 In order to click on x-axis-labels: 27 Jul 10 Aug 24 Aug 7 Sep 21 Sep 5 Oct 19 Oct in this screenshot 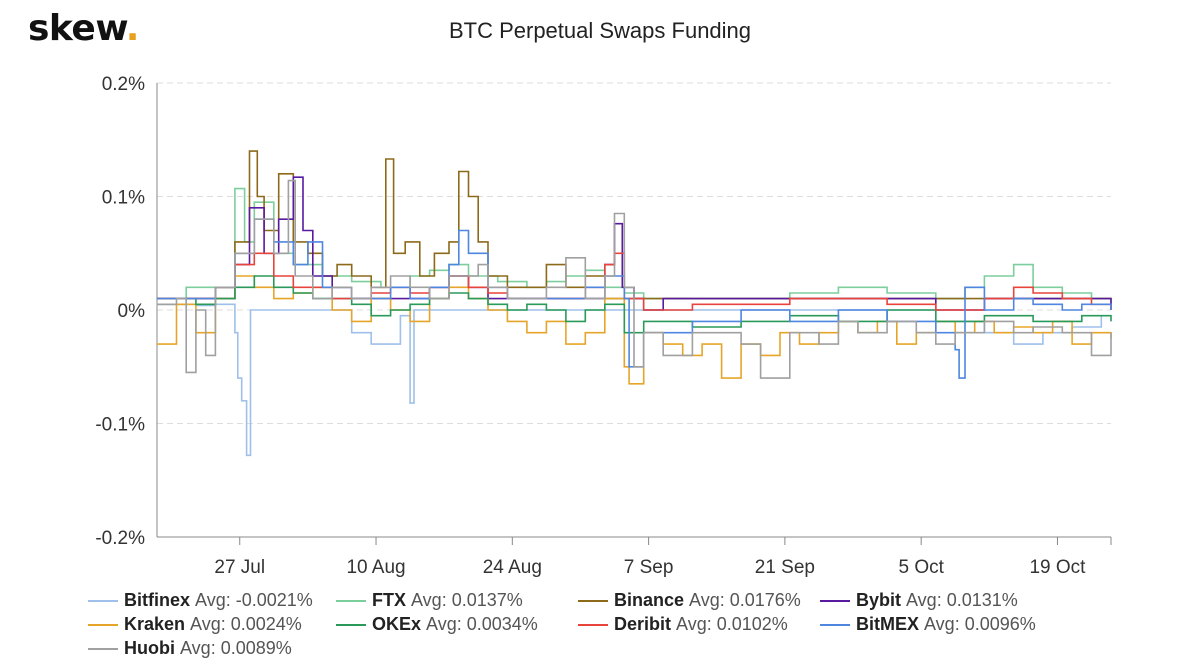, I will do `click(650, 567)`.